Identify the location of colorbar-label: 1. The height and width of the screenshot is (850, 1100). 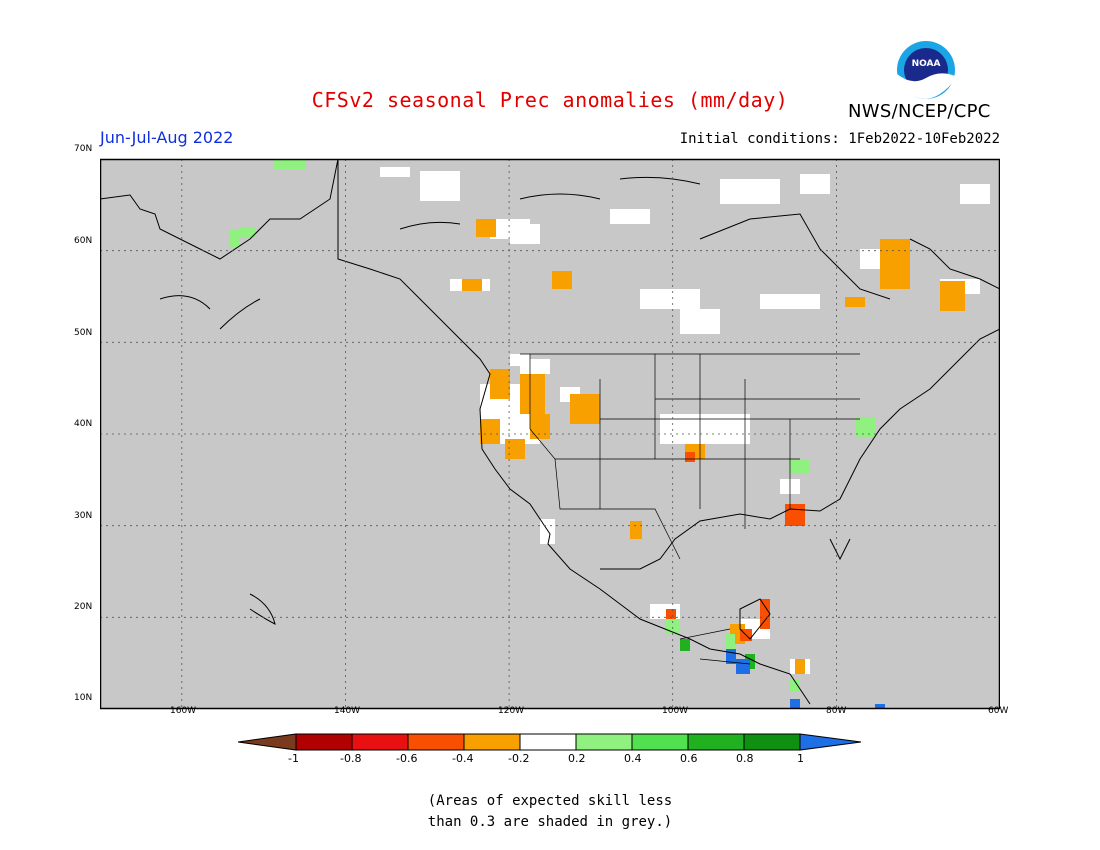
(800, 758).